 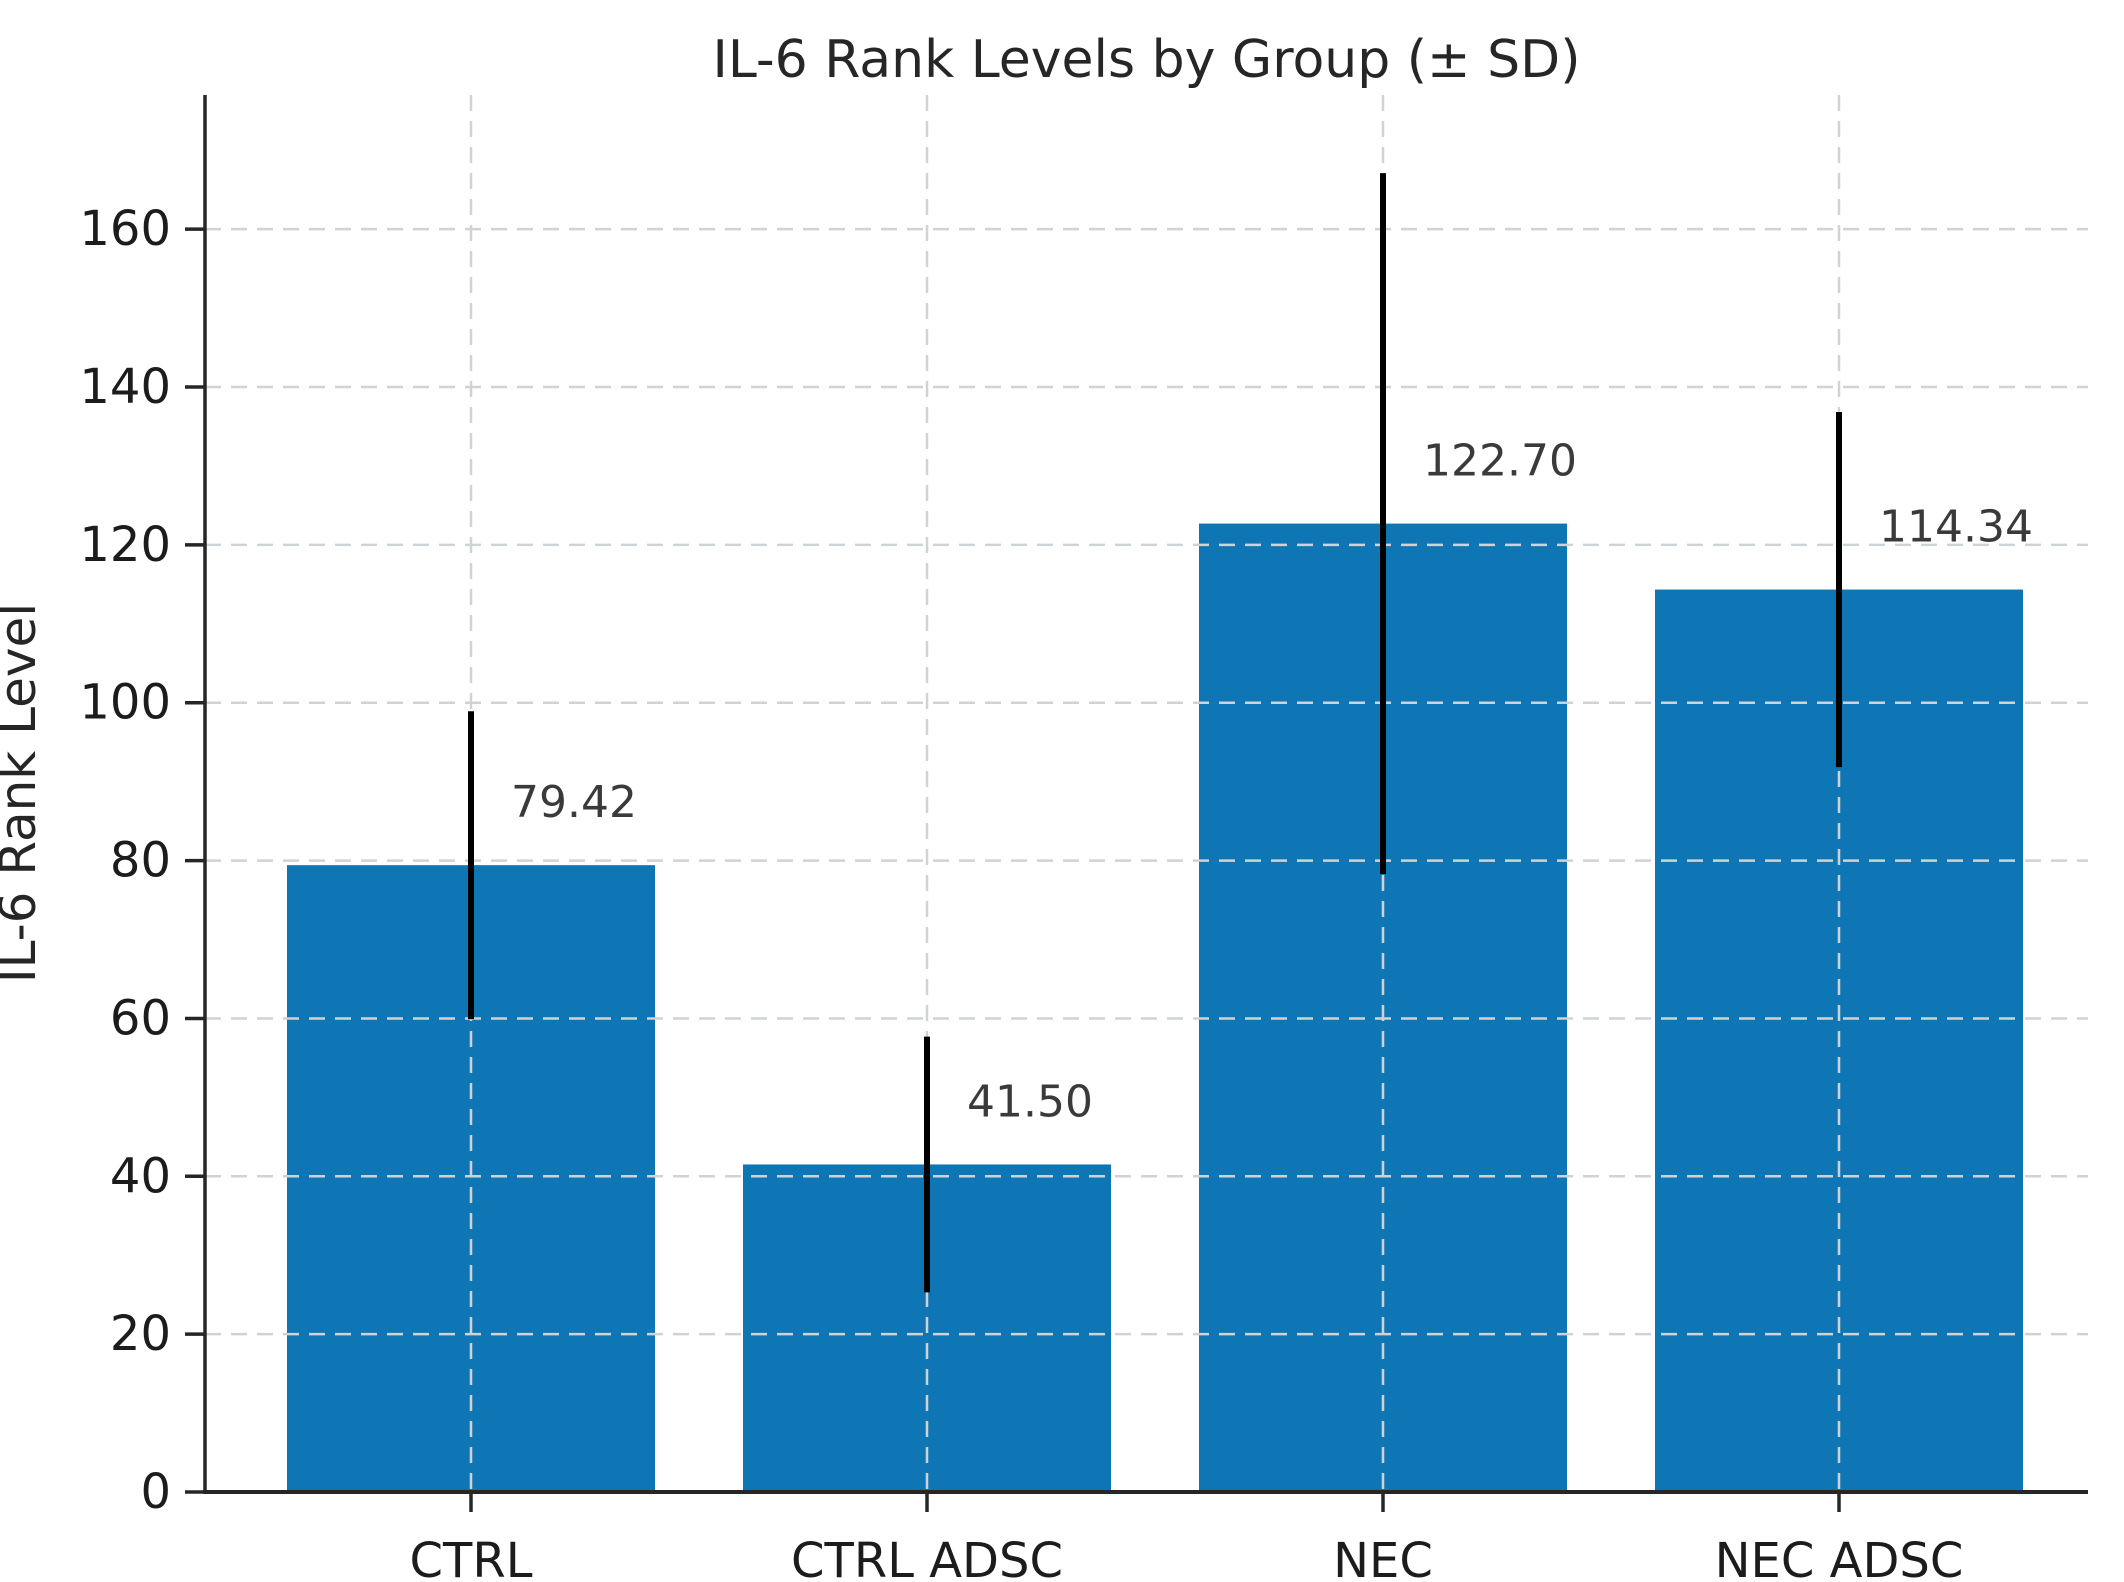 What do you see at coordinates (1500, 461) in the screenshot?
I see `bar-value-label-nec: 122.70` at bounding box center [1500, 461].